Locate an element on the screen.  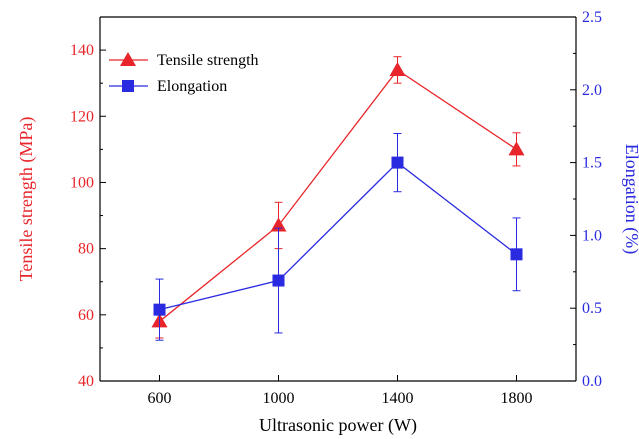
left-y-tick-label: 140 is located at coordinates (82, 50).